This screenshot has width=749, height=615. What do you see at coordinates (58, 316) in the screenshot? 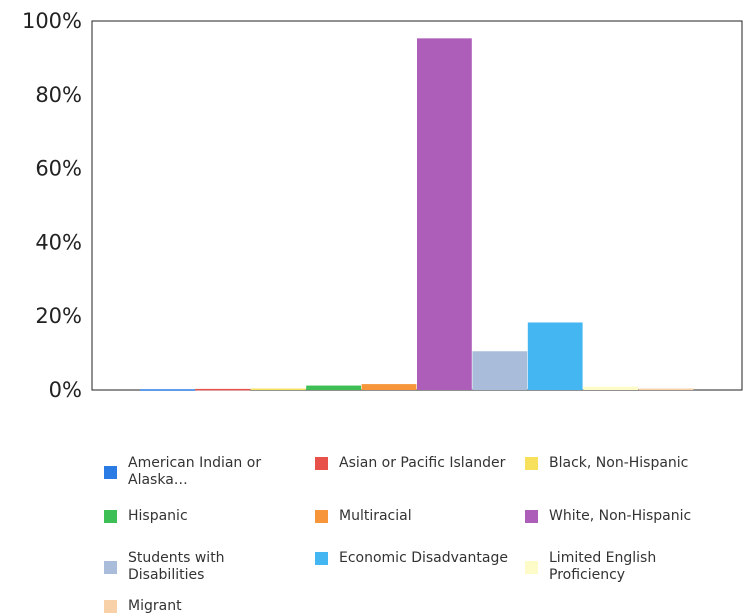
I see `y-tick-label: 20%` at bounding box center [58, 316].